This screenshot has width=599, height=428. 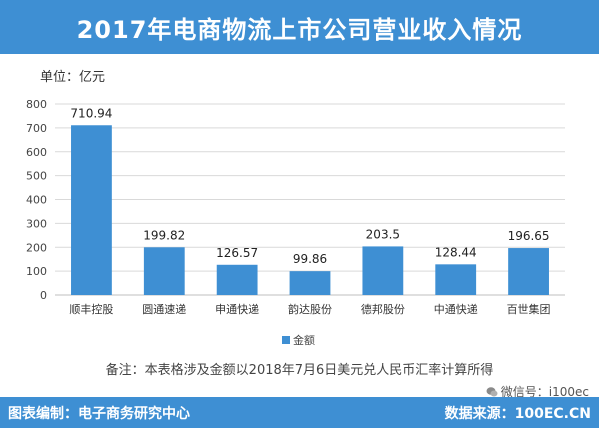 I want to click on chart-title: 2017年电商物流上市公司营业收入情况, so click(x=299, y=29).